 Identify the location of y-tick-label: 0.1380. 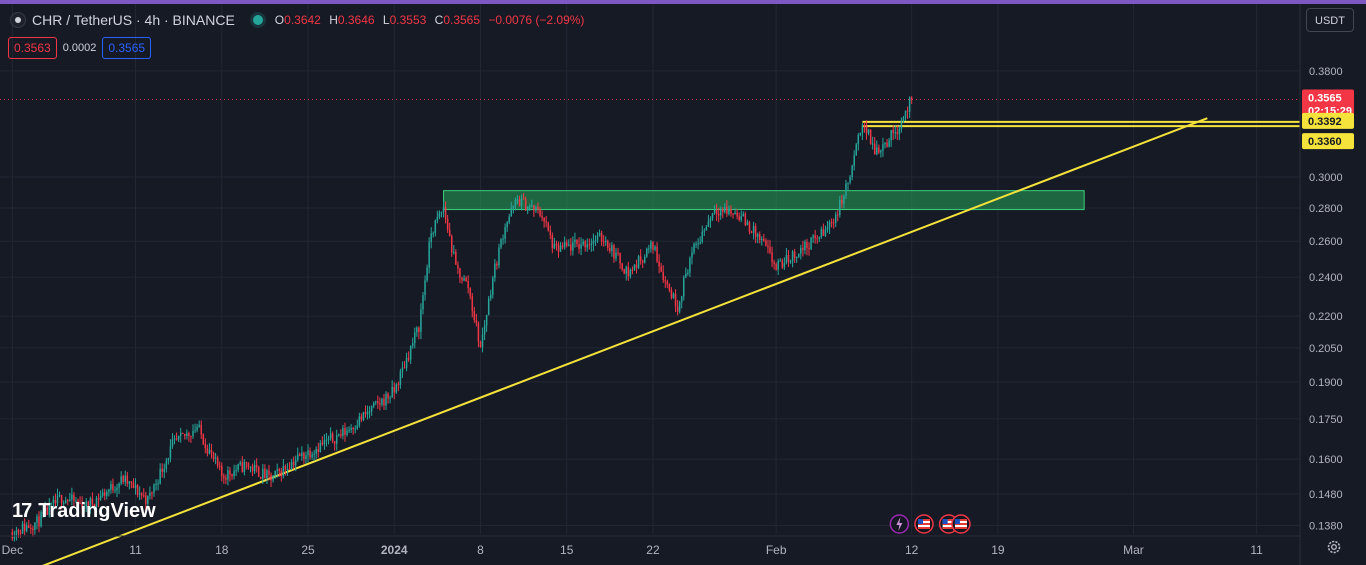
(1326, 526).